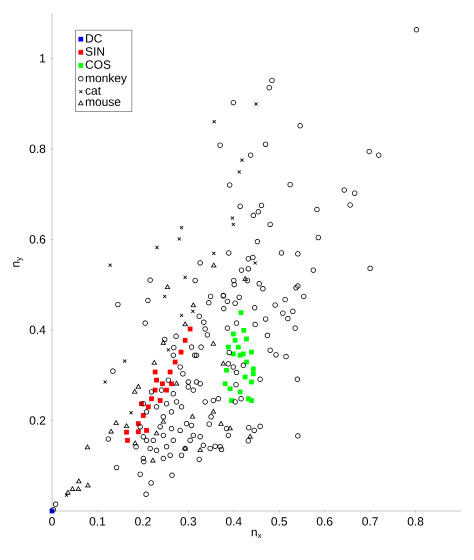  What do you see at coordinates (38, 149) in the screenshot?
I see `y-tick-label: 0.8` at bounding box center [38, 149].